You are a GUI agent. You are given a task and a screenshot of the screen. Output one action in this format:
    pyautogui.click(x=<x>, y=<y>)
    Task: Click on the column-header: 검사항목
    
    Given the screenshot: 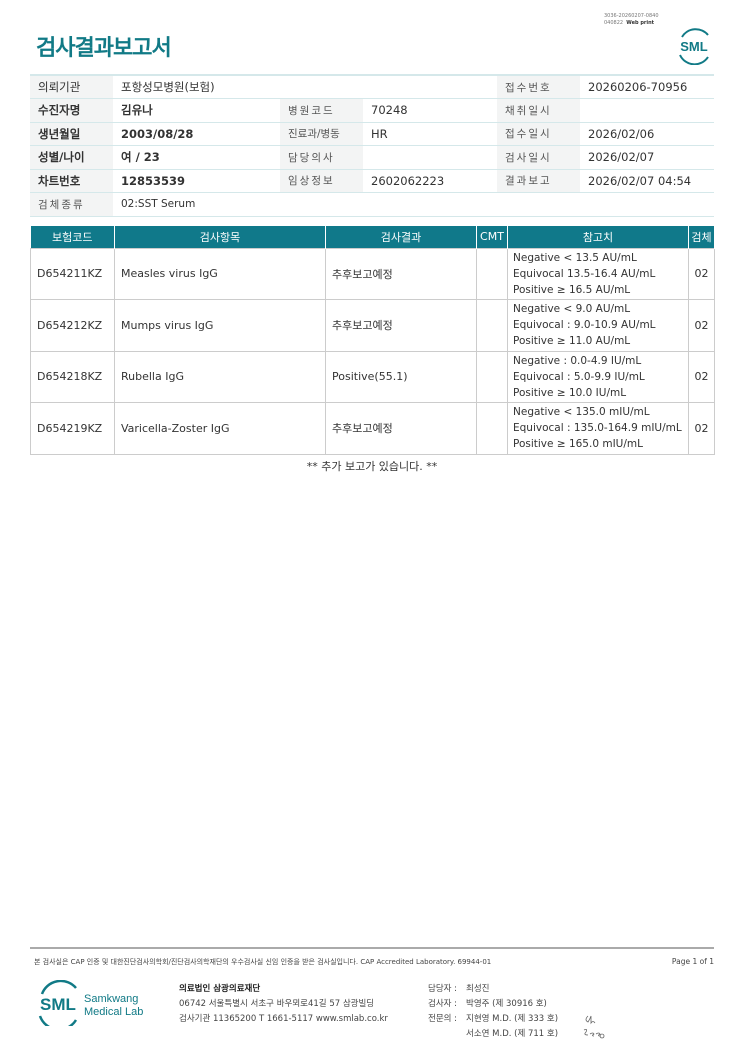 What is the action you would take?
    pyautogui.click(x=220, y=237)
    